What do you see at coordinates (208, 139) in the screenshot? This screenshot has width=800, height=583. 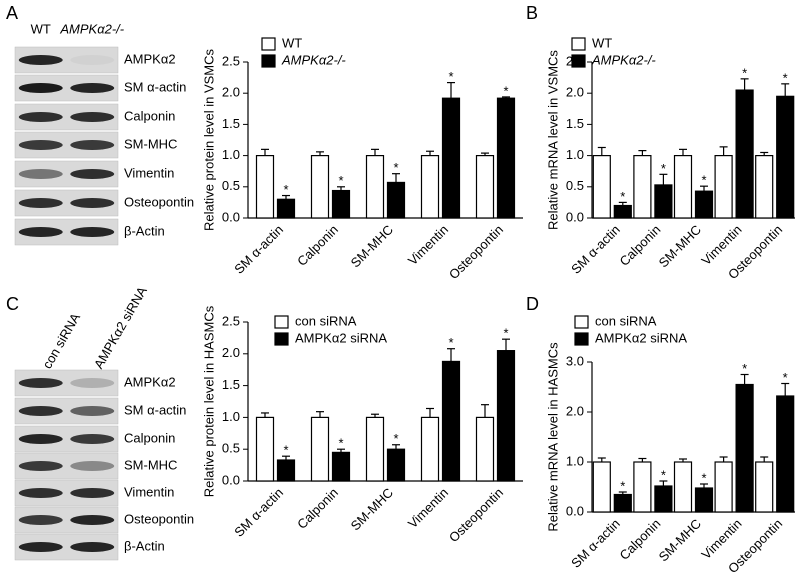 I see `y-axis-label: Relative protein level in VSMCs` at bounding box center [208, 139].